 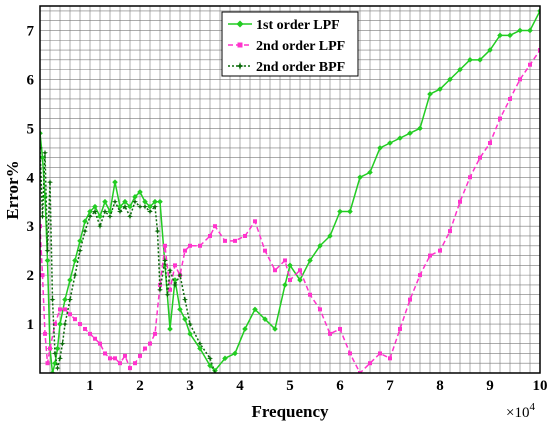 I want to click on x-tick-label: 5, so click(x=290, y=386).